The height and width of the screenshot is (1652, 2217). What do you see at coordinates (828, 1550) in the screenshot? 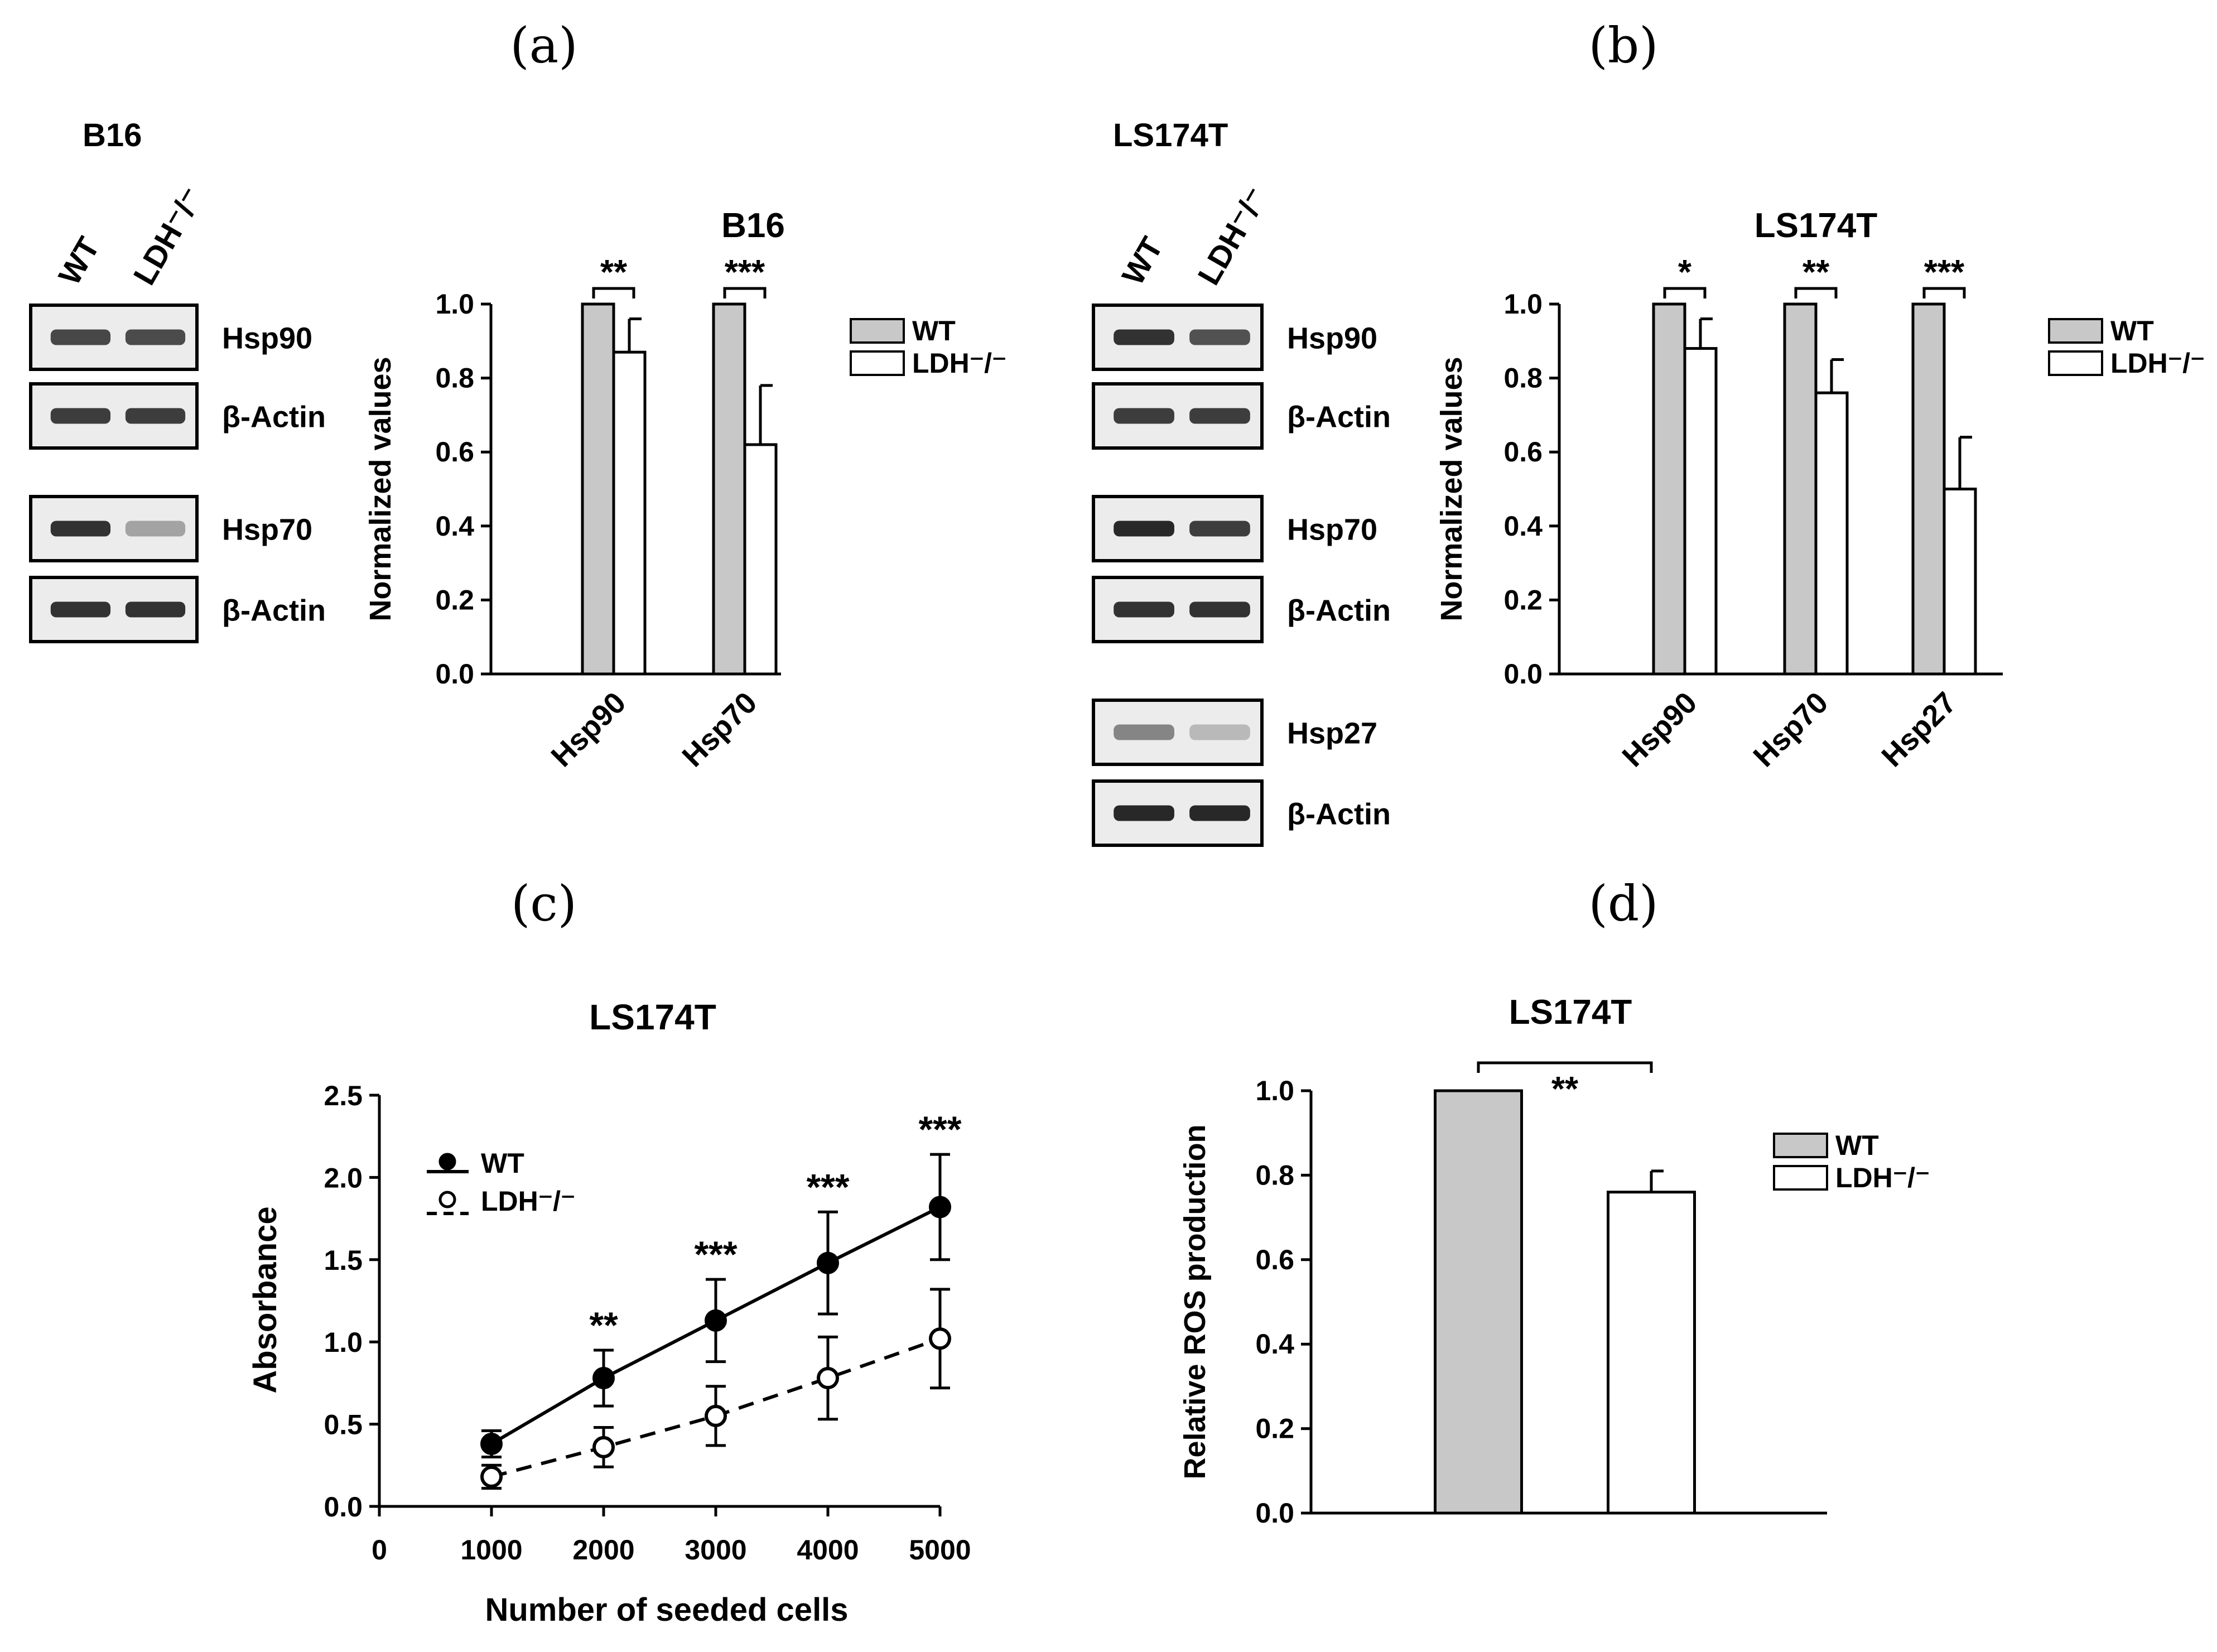
I see `x-tick-label: 4000` at bounding box center [828, 1550].